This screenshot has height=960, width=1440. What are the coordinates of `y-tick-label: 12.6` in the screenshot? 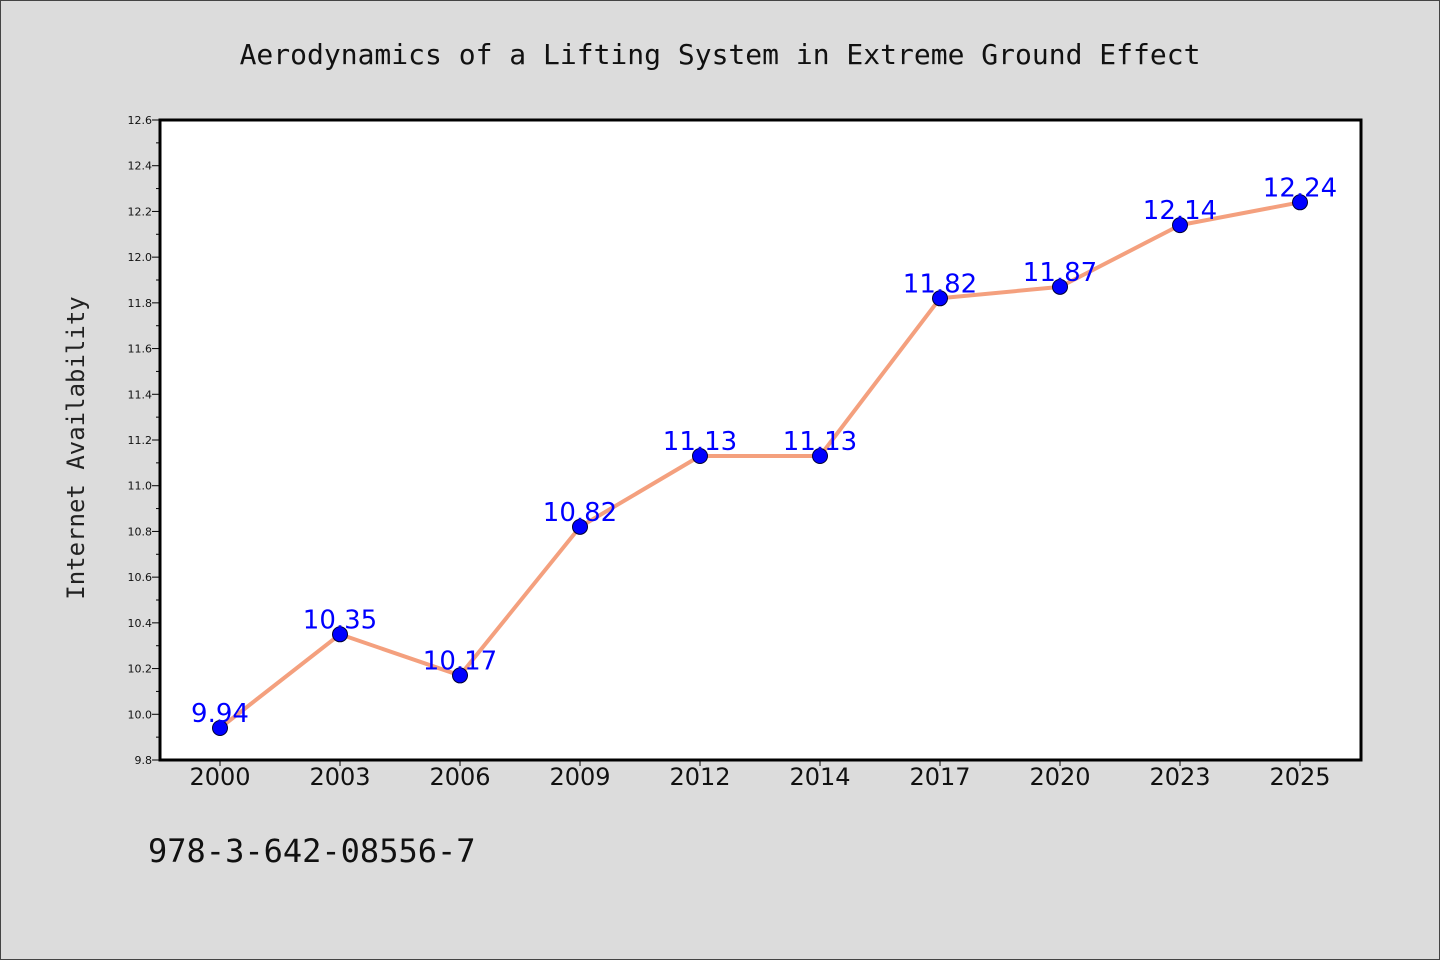 It's located at (140, 120).